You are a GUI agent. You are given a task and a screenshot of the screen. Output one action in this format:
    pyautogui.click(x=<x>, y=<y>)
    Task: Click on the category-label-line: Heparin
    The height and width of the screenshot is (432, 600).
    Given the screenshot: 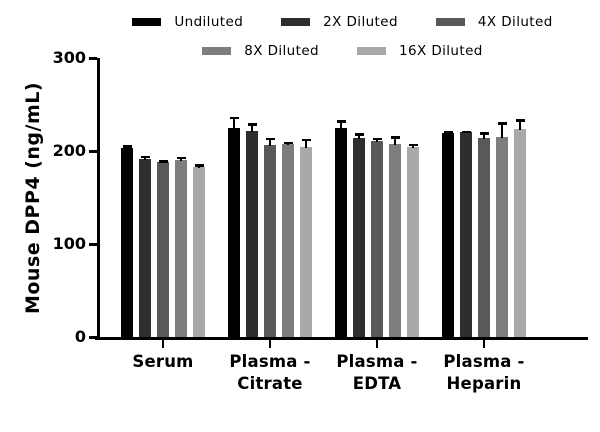 What is the action you would take?
    pyautogui.click(x=484, y=383)
    